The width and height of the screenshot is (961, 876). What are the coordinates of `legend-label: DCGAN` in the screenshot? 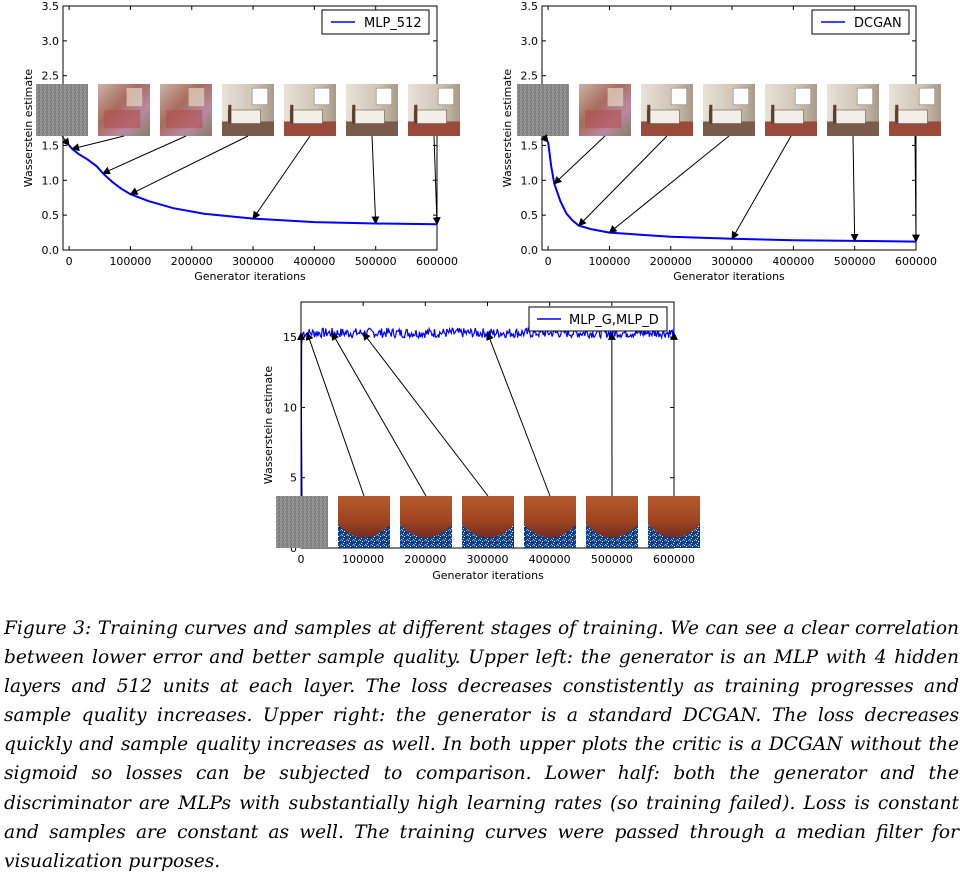 It's located at (878, 23).